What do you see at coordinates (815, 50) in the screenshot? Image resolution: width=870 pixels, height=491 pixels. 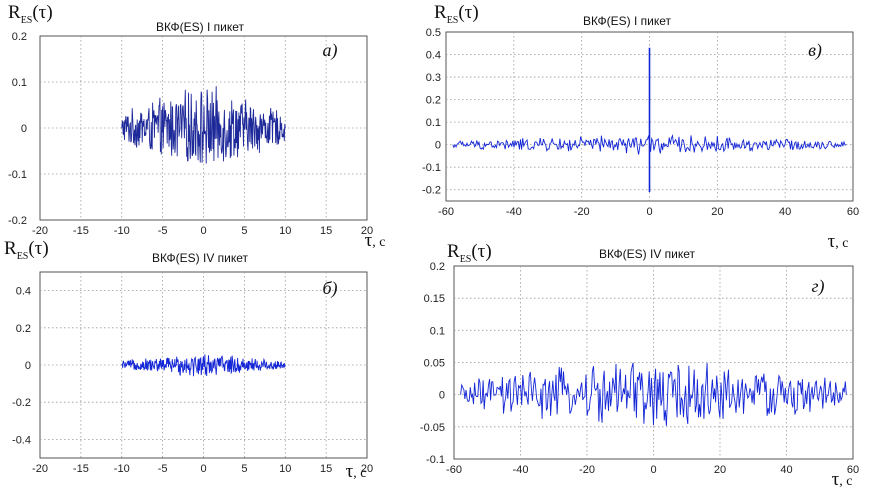 I see `panel-label: в)` at bounding box center [815, 50].